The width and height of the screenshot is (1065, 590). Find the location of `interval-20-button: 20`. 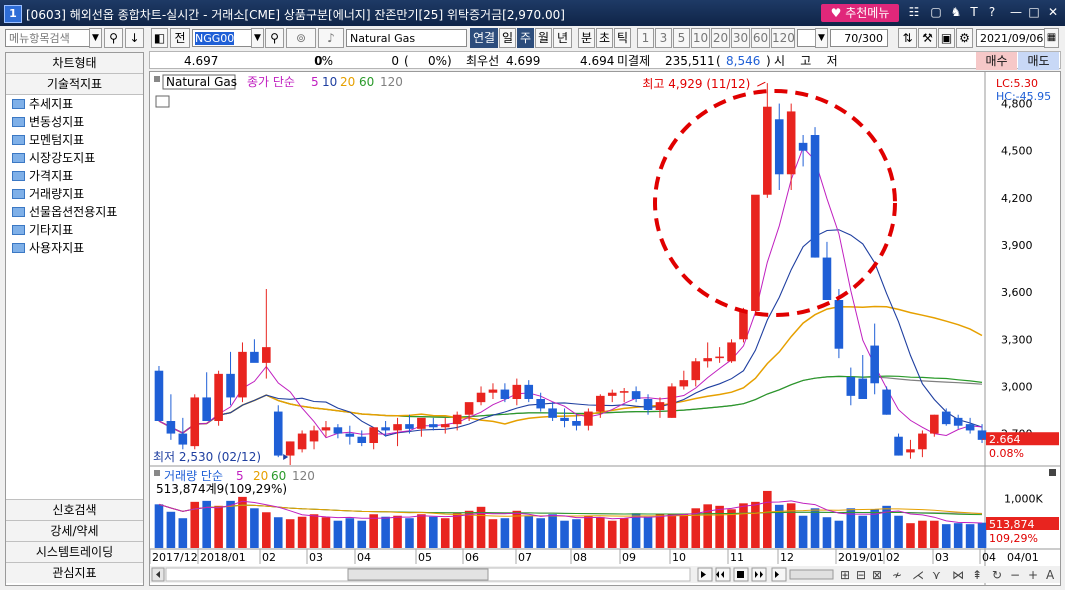

interval-20-button: 20 is located at coordinates (720, 38).